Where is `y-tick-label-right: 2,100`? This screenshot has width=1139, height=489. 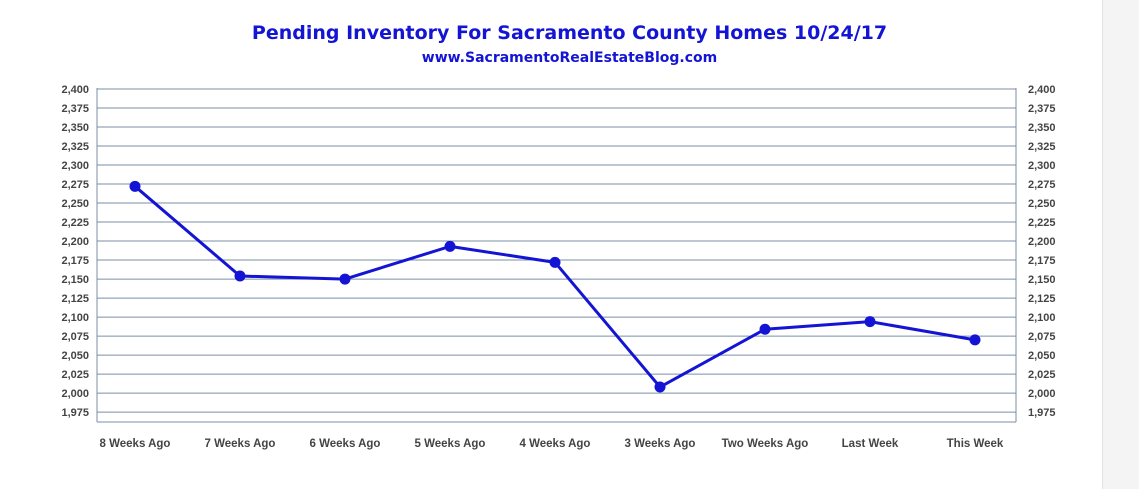 y-tick-label-right: 2,100 is located at coordinates (1042, 318).